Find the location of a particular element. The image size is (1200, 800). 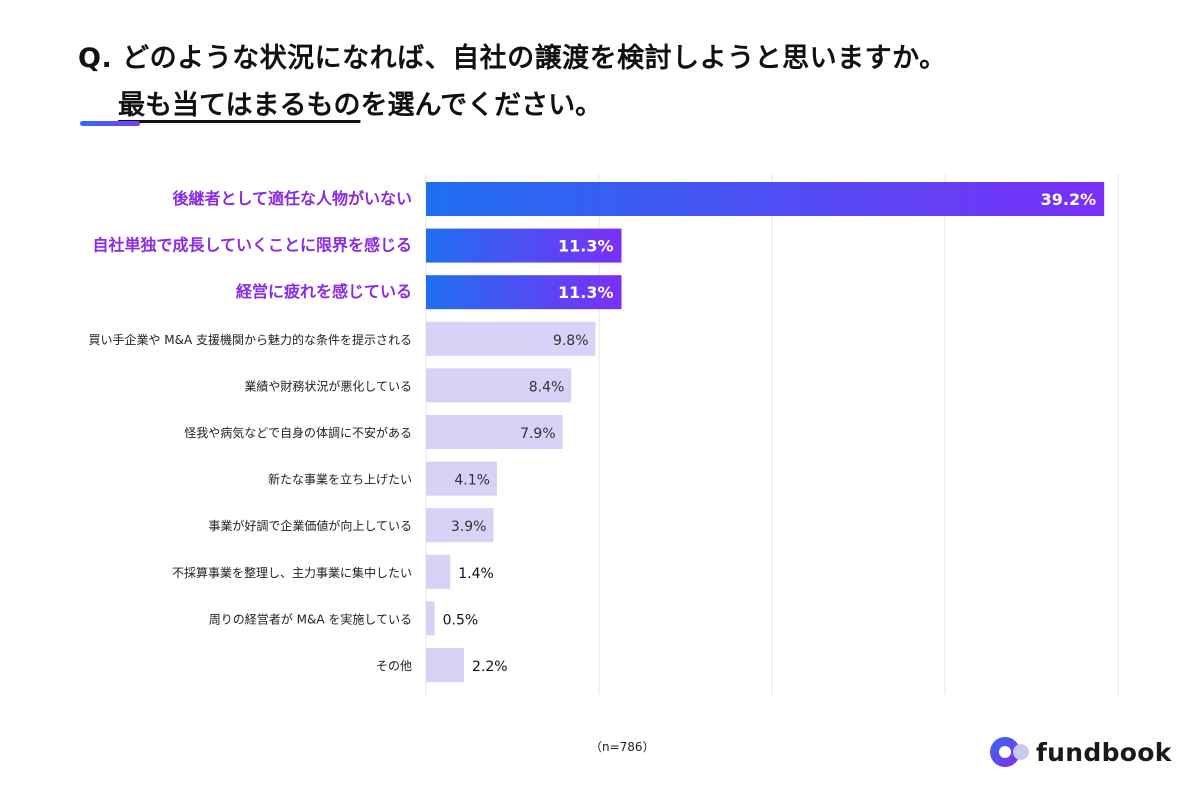

question-line-1: Q. どのような状況になれば、自社の譲渡を検討しようと思いますか。 is located at coordinates (512, 55).